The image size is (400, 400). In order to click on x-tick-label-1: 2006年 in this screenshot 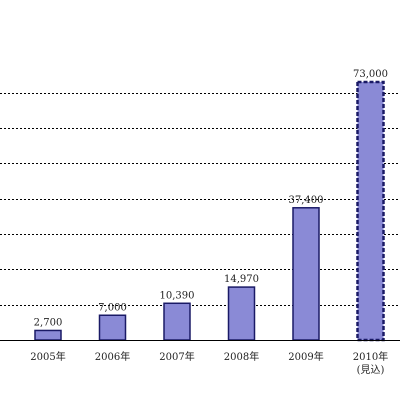, I will do `click(112, 356)`.